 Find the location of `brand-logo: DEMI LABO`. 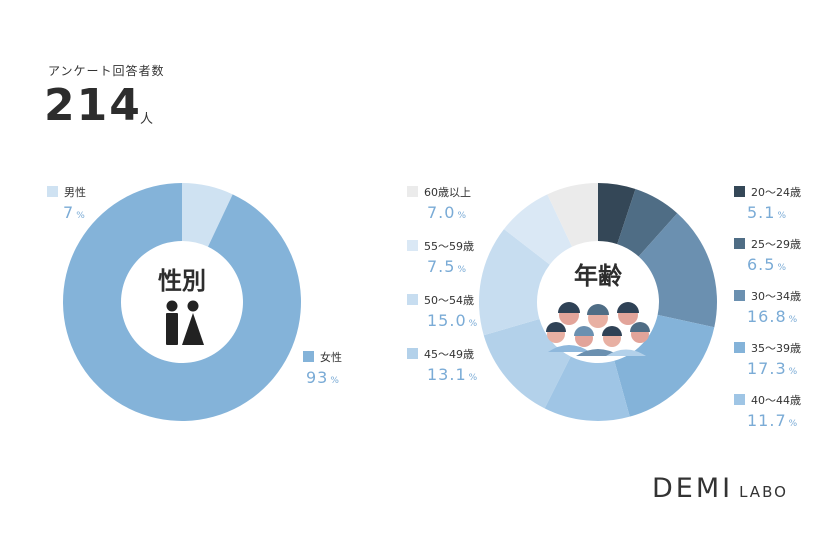

brand-logo: DEMI LABO is located at coordinates (720, 488).